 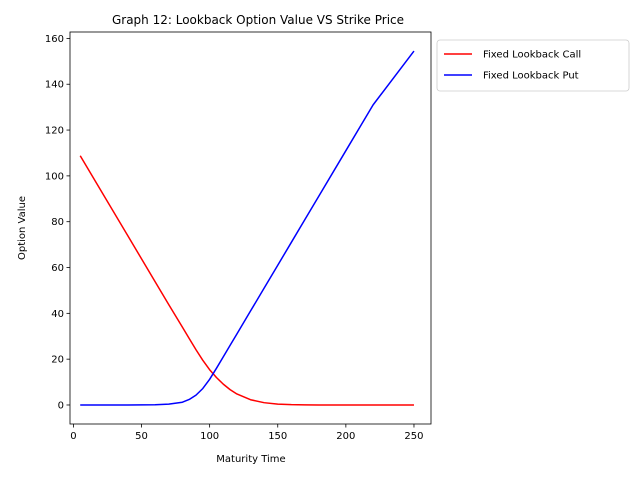 I want to click on legend-label: Fixed Lookback Put, so click(x=531, y=76).